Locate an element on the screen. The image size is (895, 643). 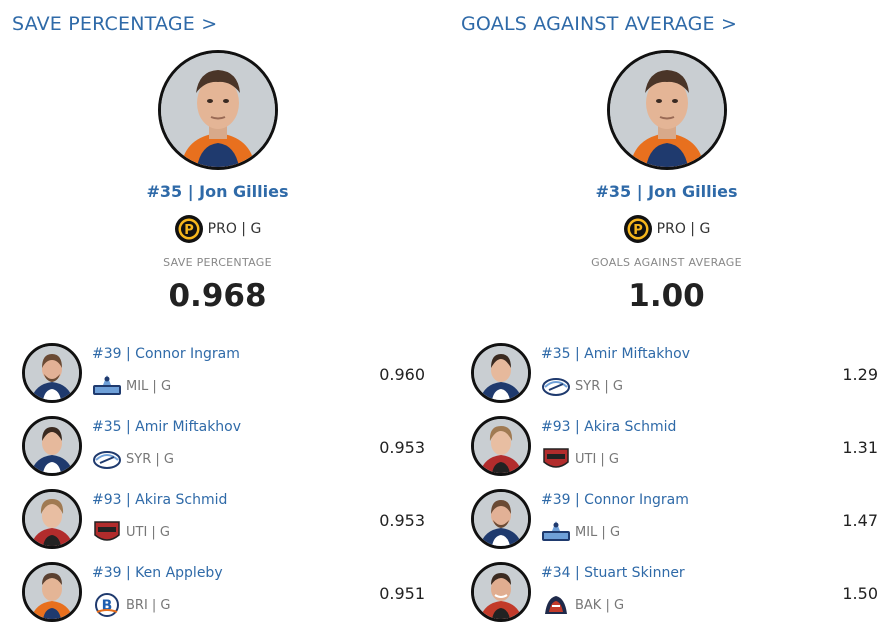
list-item: #39 | Connor Ingram MIL | G 1.47 is located at coordinates (674, 525).